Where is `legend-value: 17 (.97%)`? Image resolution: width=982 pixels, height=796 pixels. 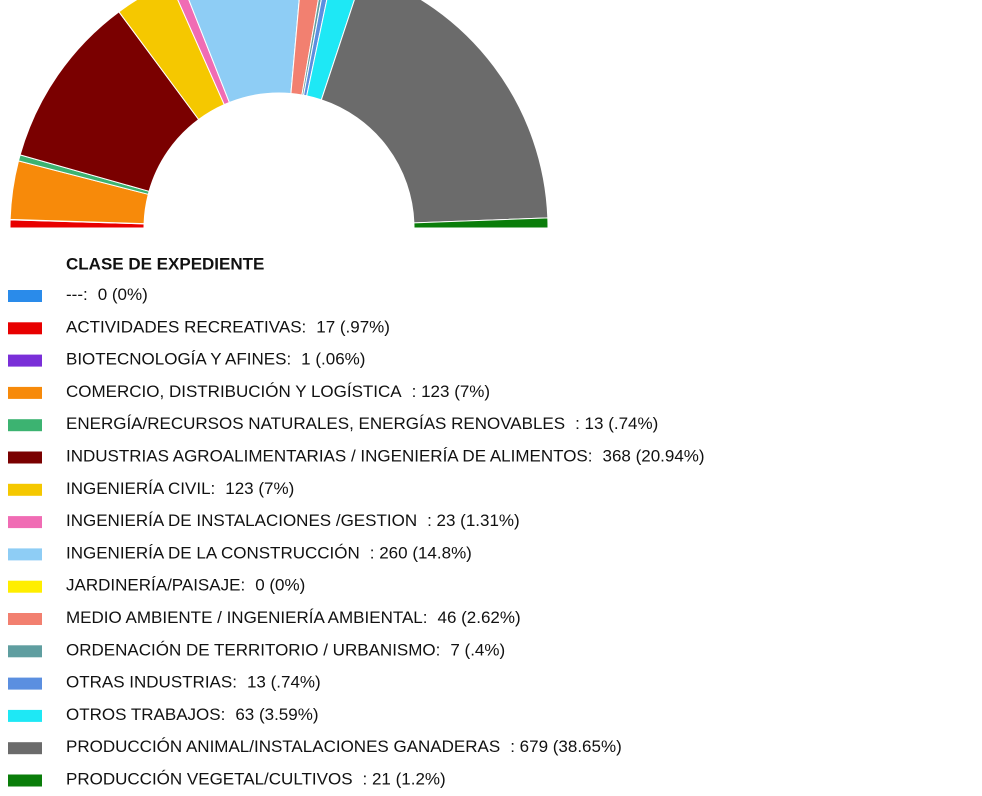 legend-value: 17 (.97%) is located at coordinates (353, 327).